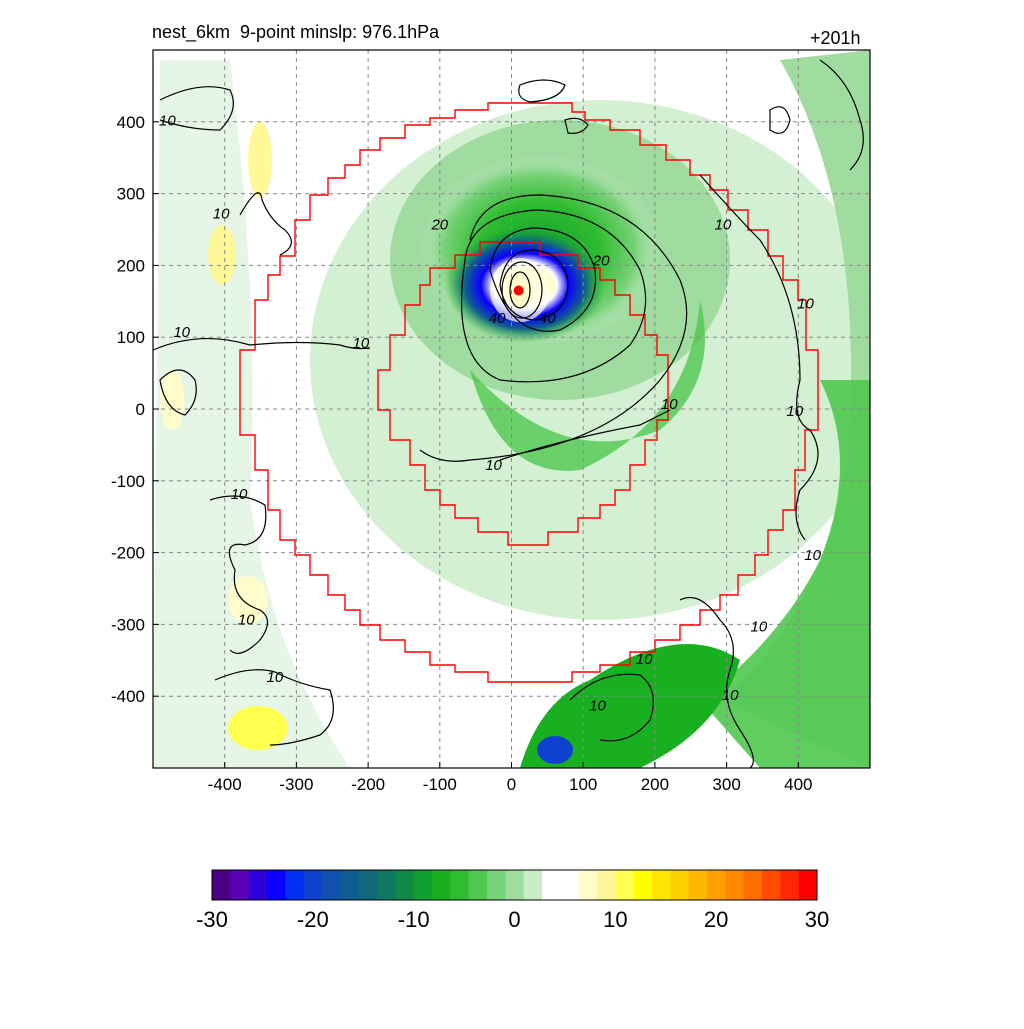  I want to click on forecast-hour-label: +201h, so click(835, 38).